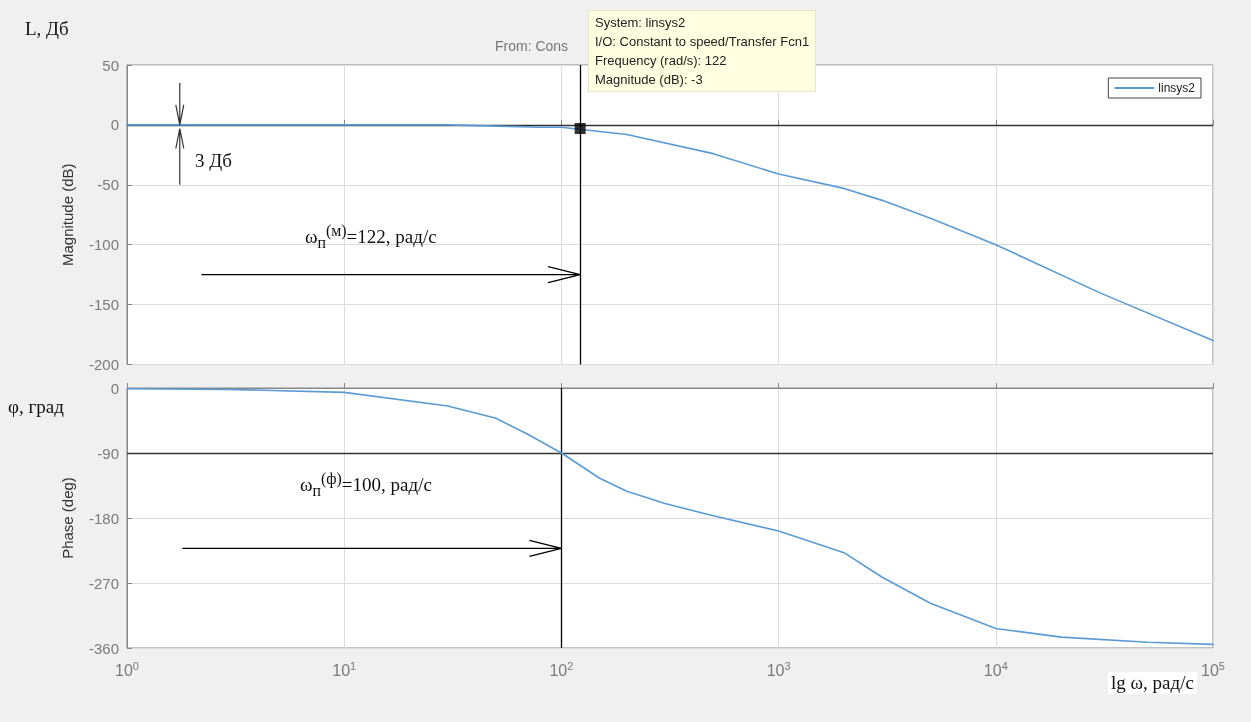 The height and width of the screenshot is (722, 1251). Describe the element at coordinates (532, 46) in the screenshot. I see `text: From: Cons` at that location.